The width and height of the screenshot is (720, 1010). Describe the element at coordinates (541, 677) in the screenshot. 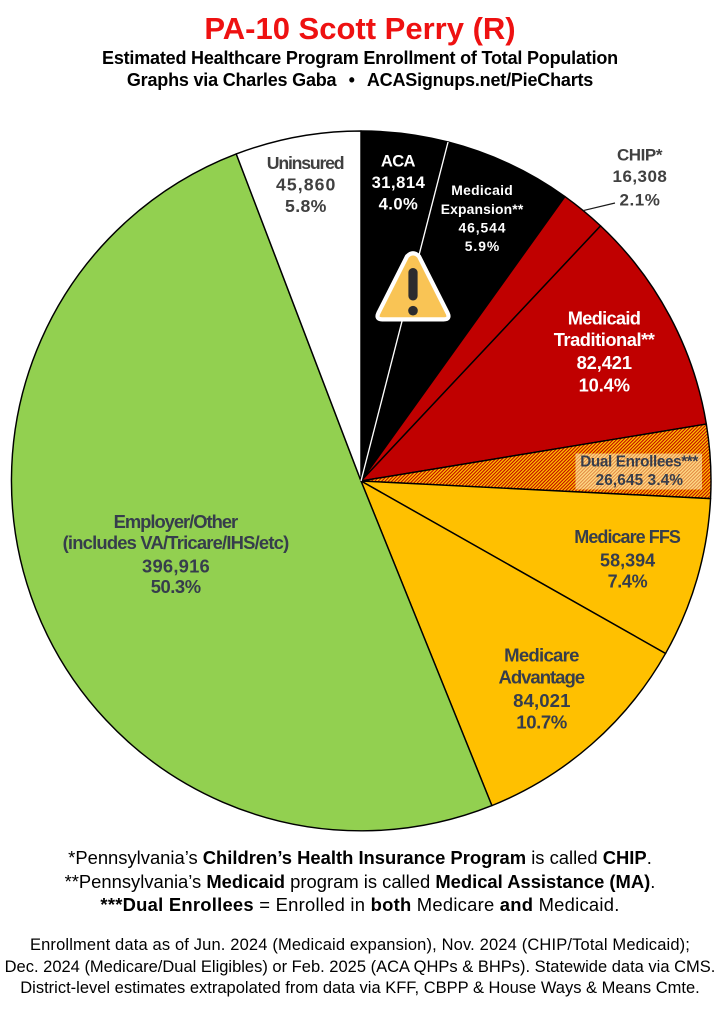

I see `svg-text: Advantage` at that location.